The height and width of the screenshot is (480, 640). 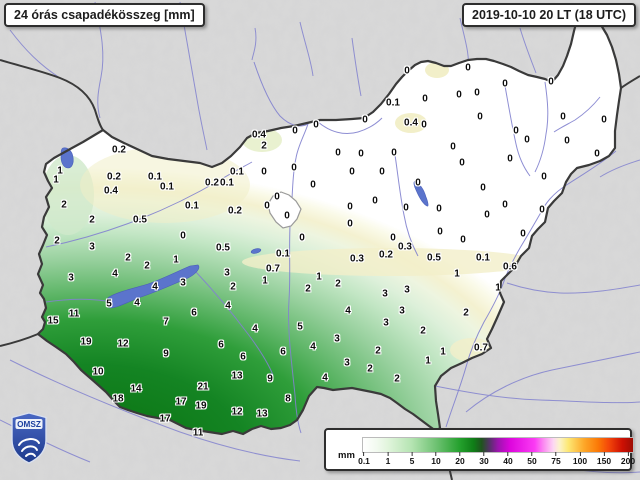 I want to click on ipoly-river, so click(x=350, y=126).